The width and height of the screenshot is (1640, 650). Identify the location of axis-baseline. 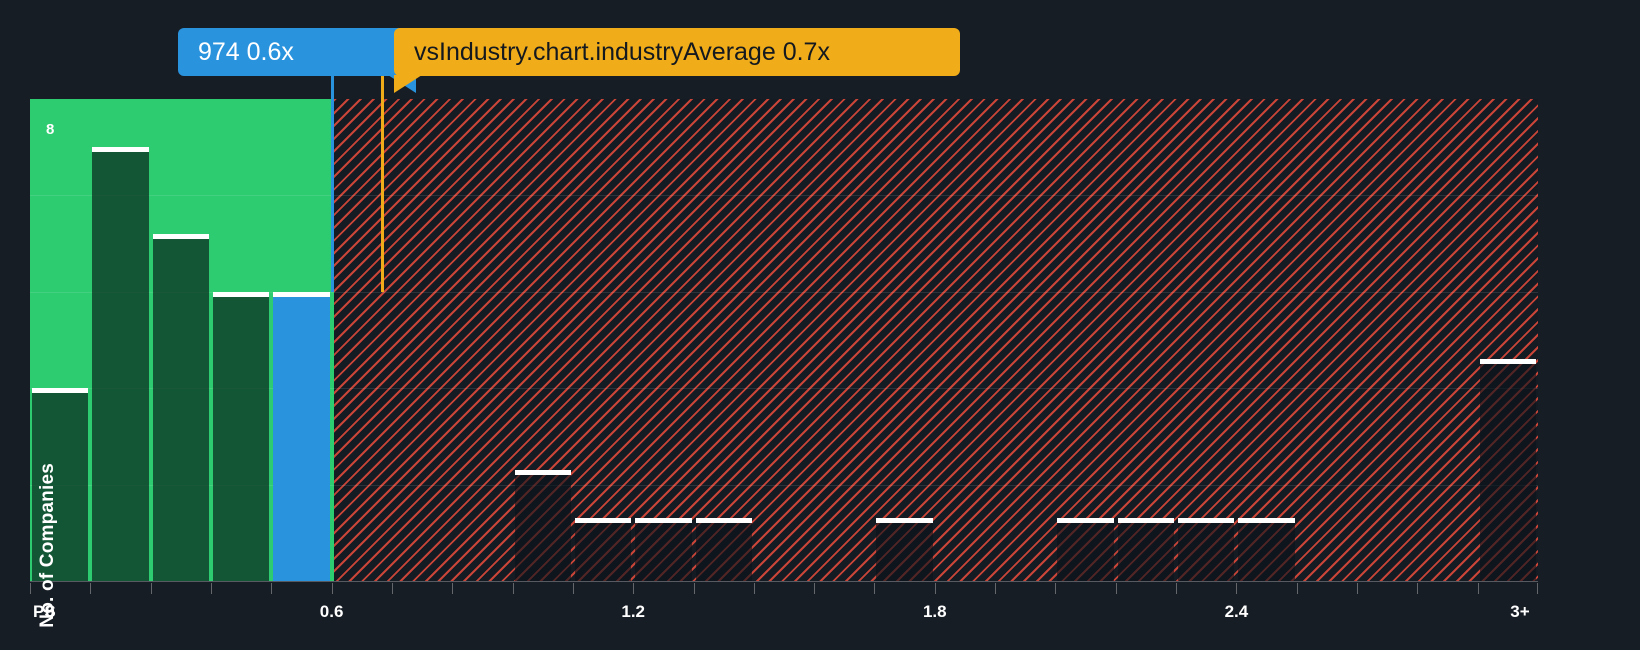
(784, 581).